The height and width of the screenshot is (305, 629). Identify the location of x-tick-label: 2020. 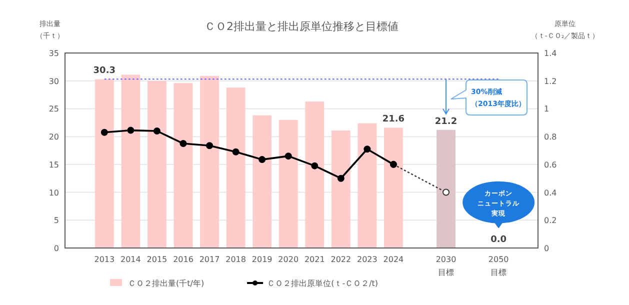
(288, 259).